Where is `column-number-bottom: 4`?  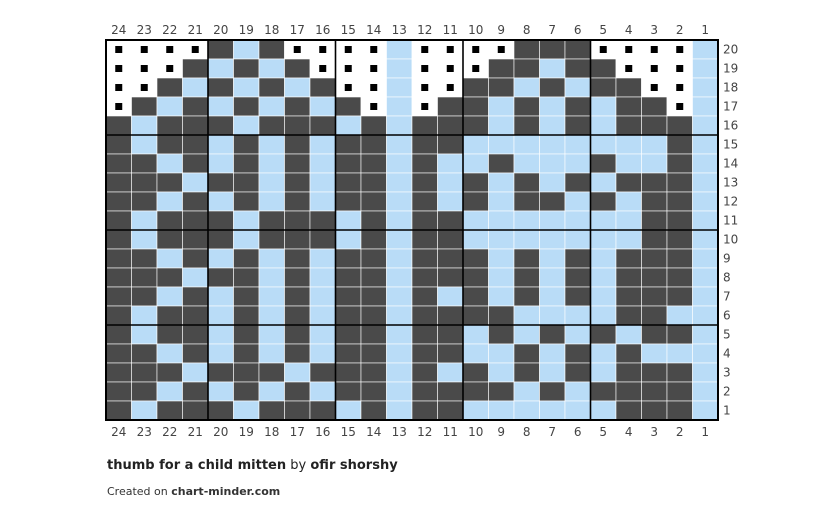 column-number-bottom: 4 is located at coordinates (629, 432).